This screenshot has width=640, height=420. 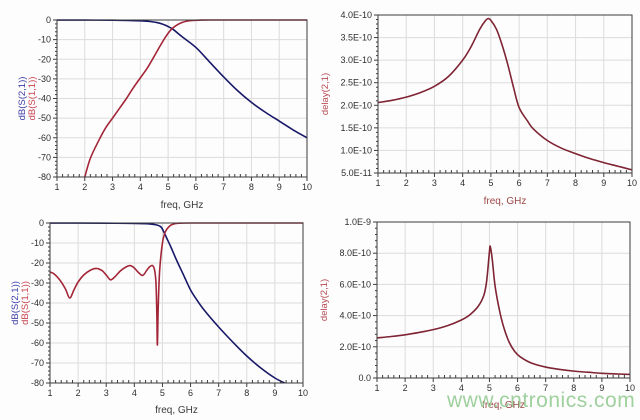 I want to click on svg-text: 3.0E-10, so click(x=356, y=60).